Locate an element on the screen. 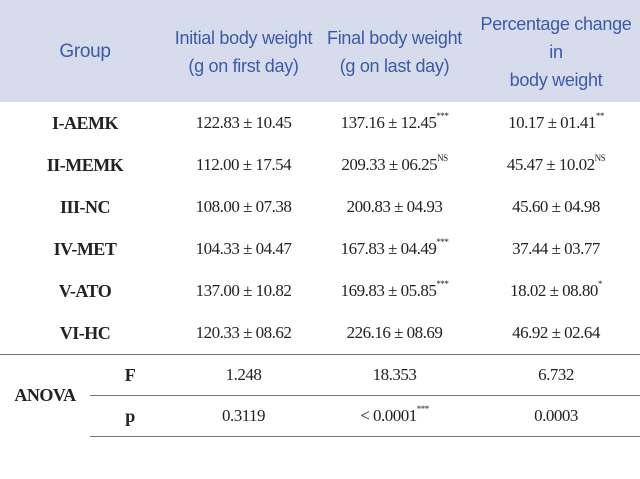 The height and width of the screenshot is (479, 640). initial-weight-cell: 122.83 ± 10.45 is located at coordinates (243, 122).